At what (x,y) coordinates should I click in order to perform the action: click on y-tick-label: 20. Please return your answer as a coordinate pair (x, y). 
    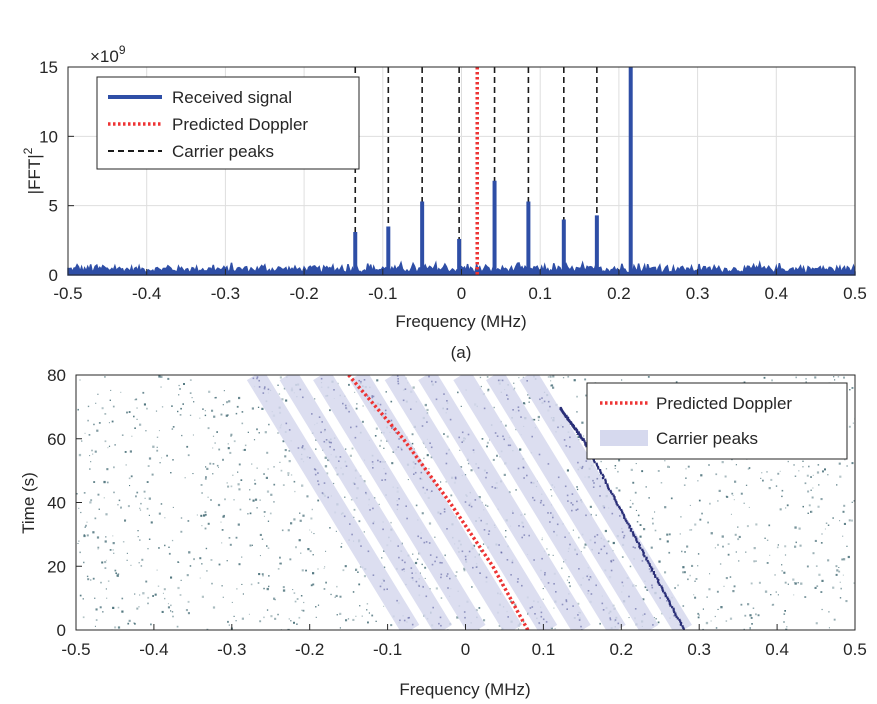
    Looking at the image, I should click on (56, 566).